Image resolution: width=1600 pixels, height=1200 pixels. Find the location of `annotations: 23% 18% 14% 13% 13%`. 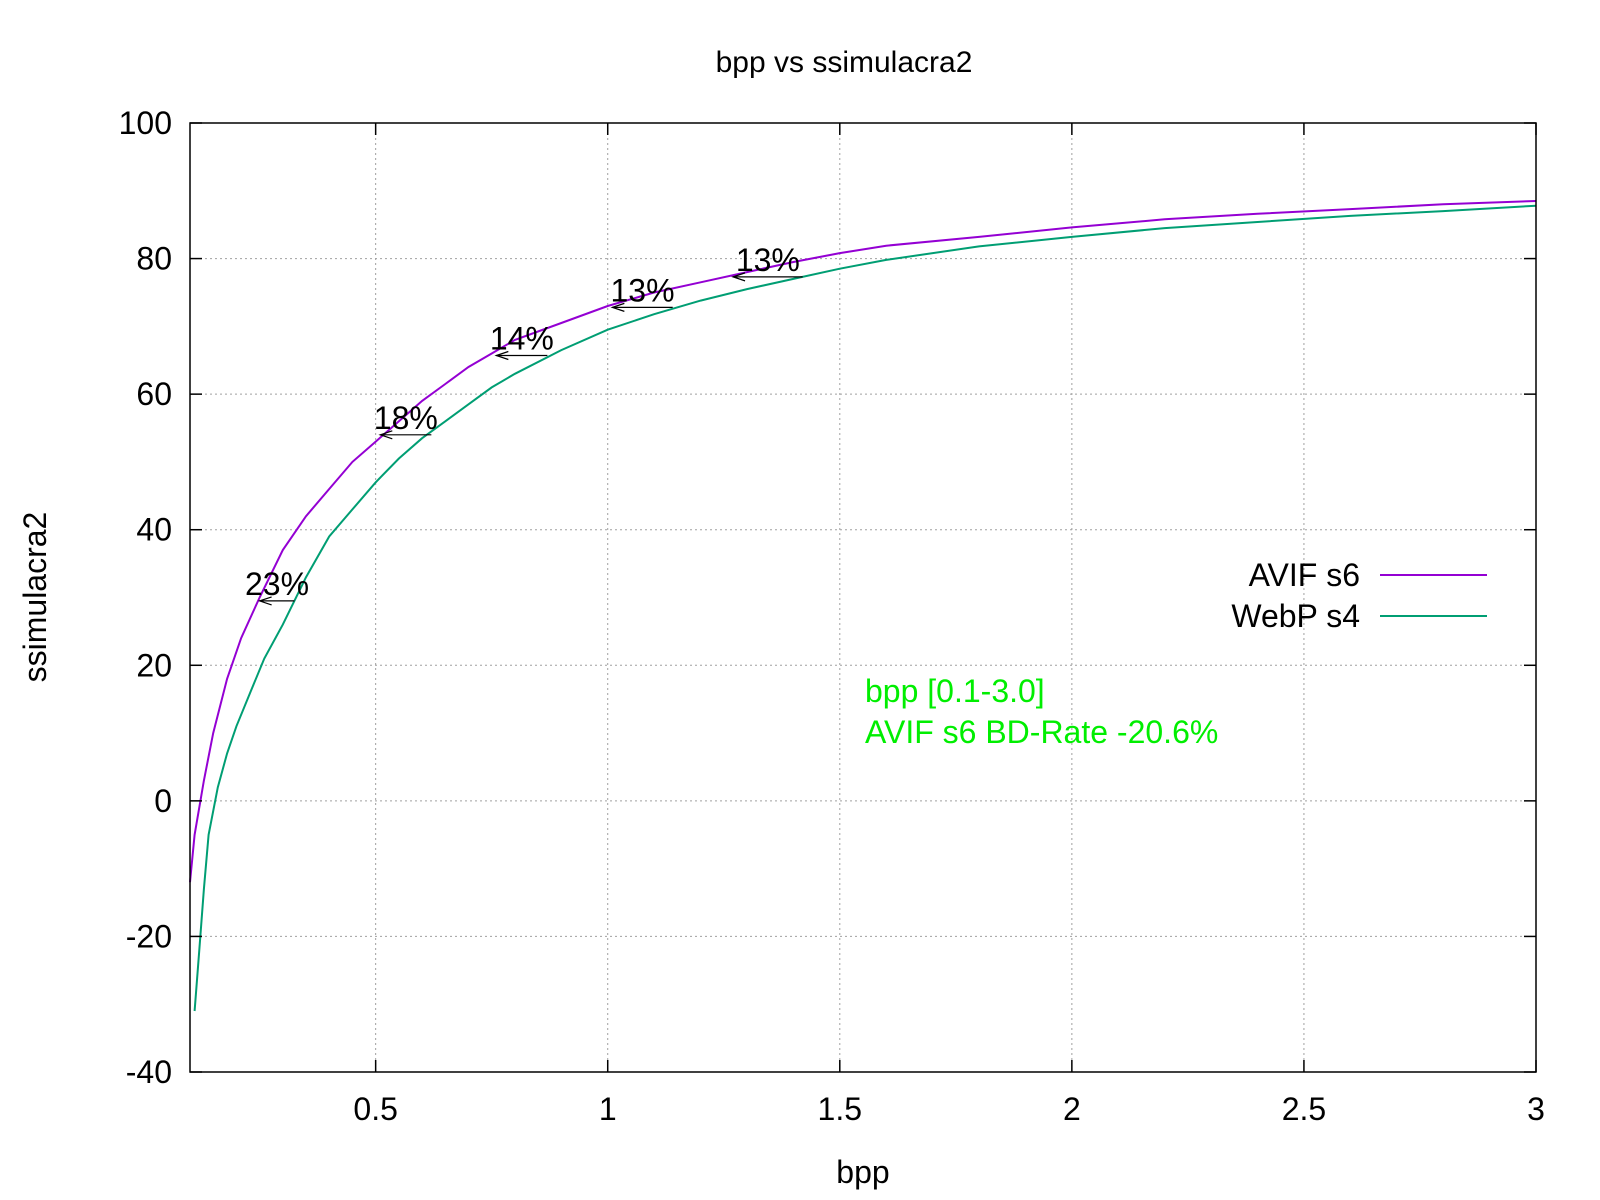

annotations: 23% 18% 14% 13% 13% is located at coordinates (524, 424).